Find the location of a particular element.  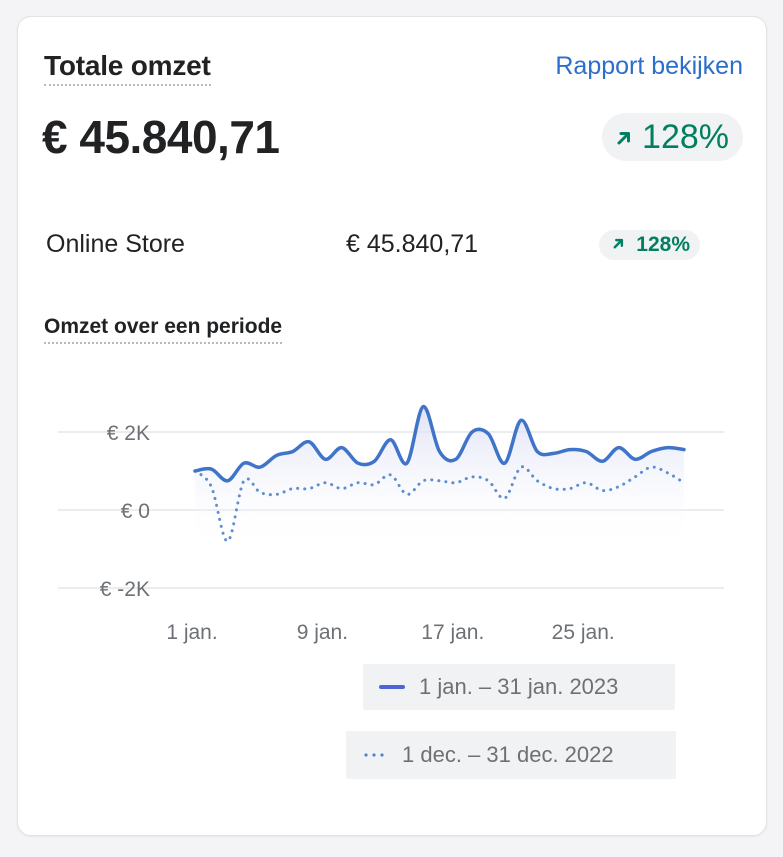

legend-previous-period: 1 dec. – 31 dec. 2022 is located at coordinates (511, 755).